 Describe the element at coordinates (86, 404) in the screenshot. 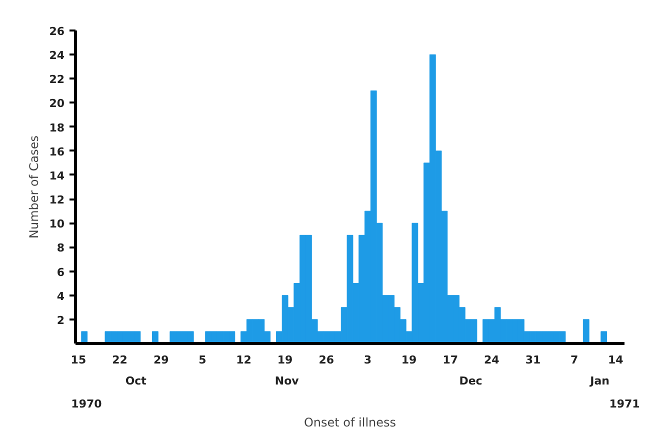

I see `text: 1970` at that location.